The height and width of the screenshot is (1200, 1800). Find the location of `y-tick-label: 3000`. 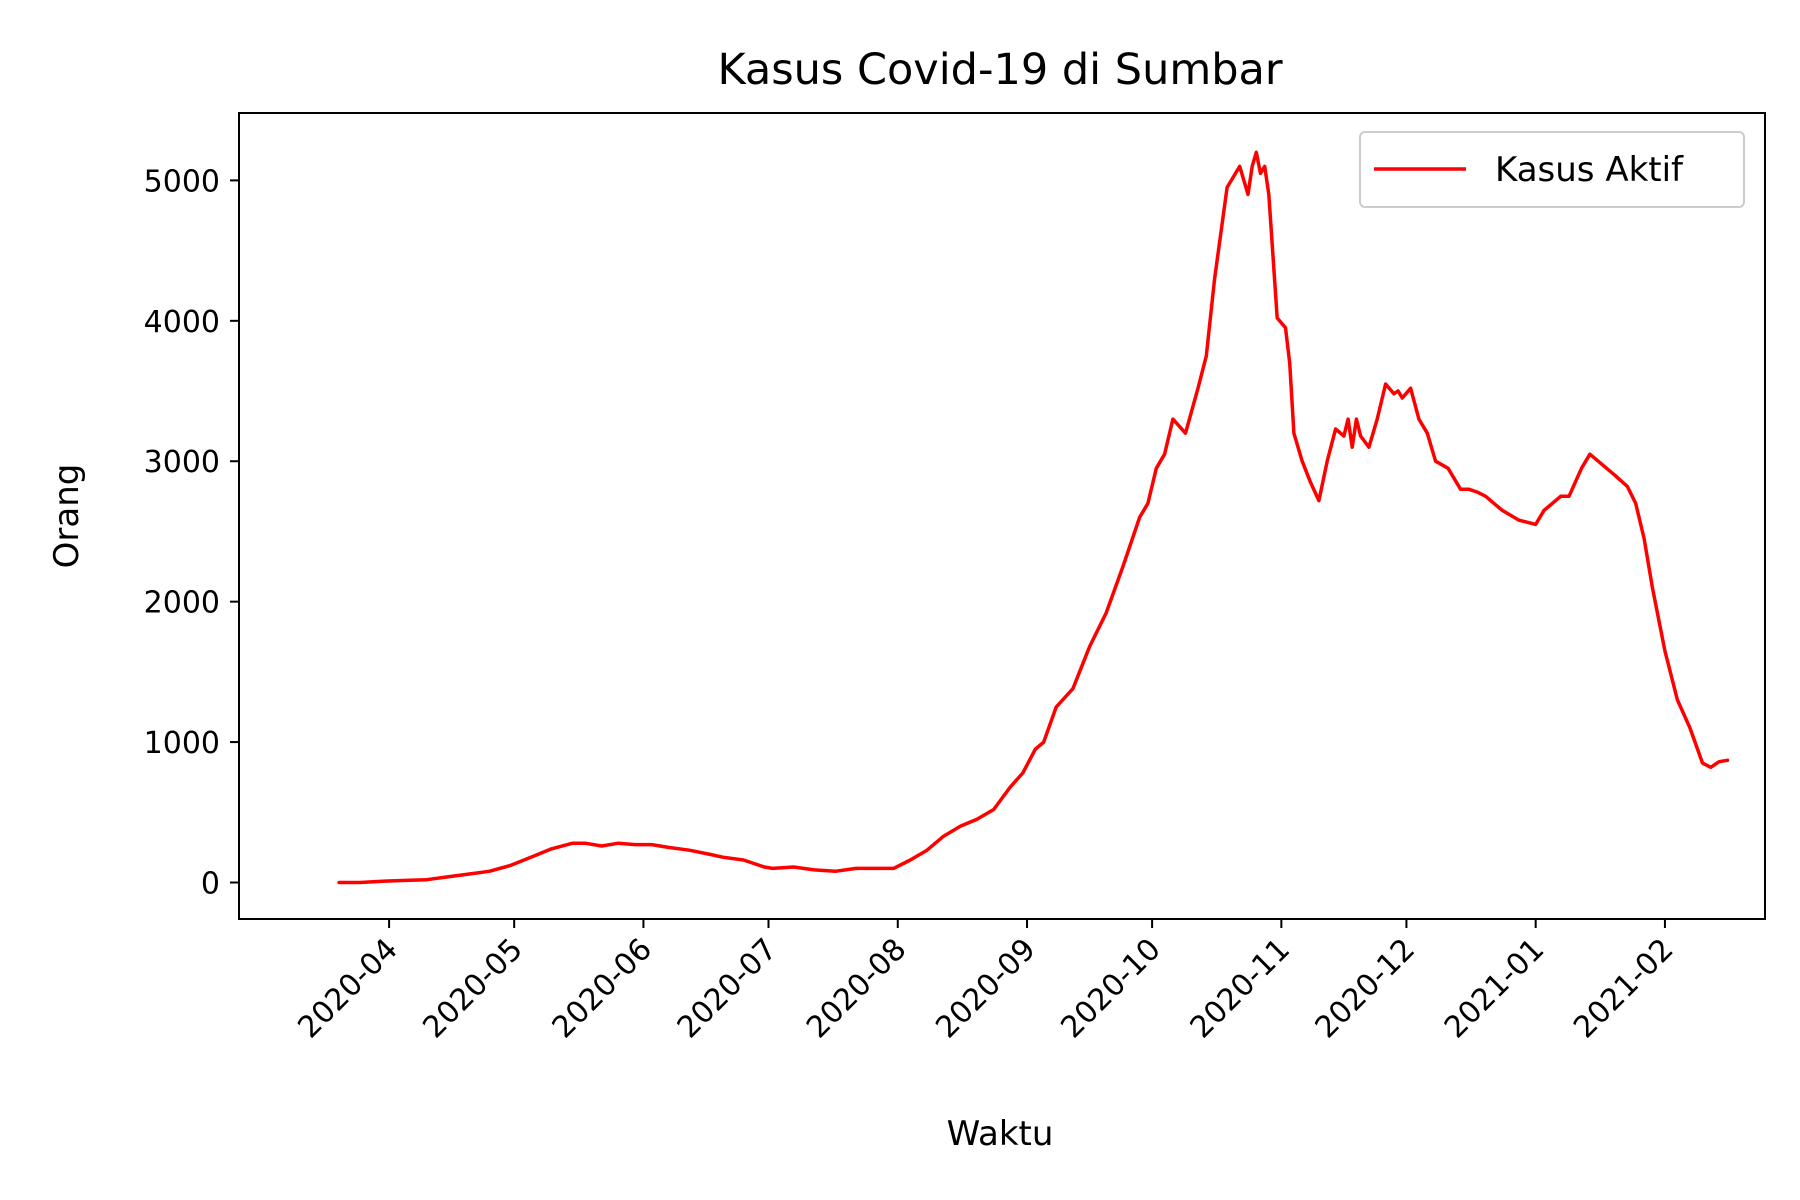

y-tick-label: 3000 is located at coordinates (182, 462).